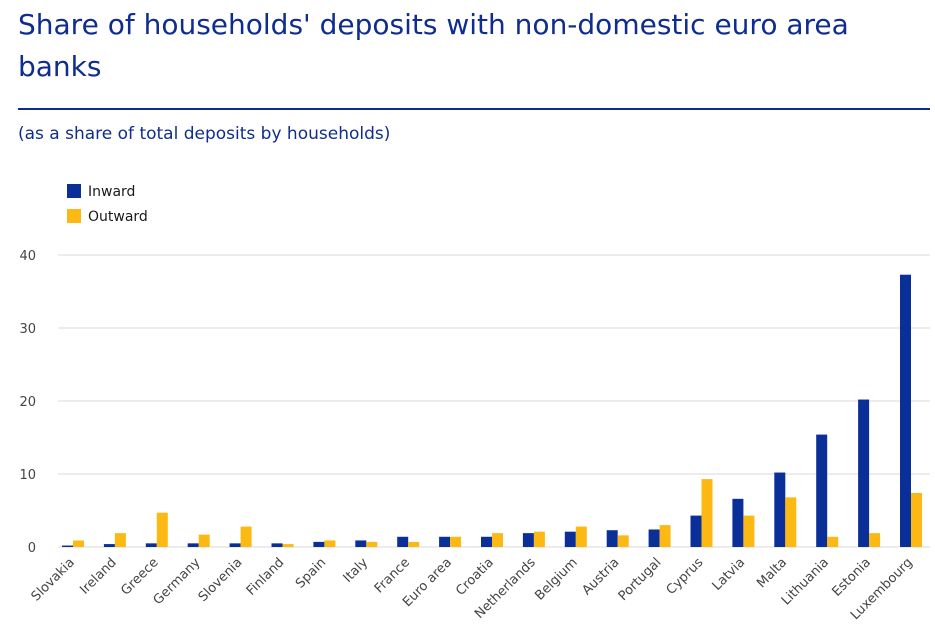 The image size is (935, 642). What do you see at coordinates (118, 217) in the screenshot?
I see `legend-label-outward: Outward` at bounding box center [118, 217].